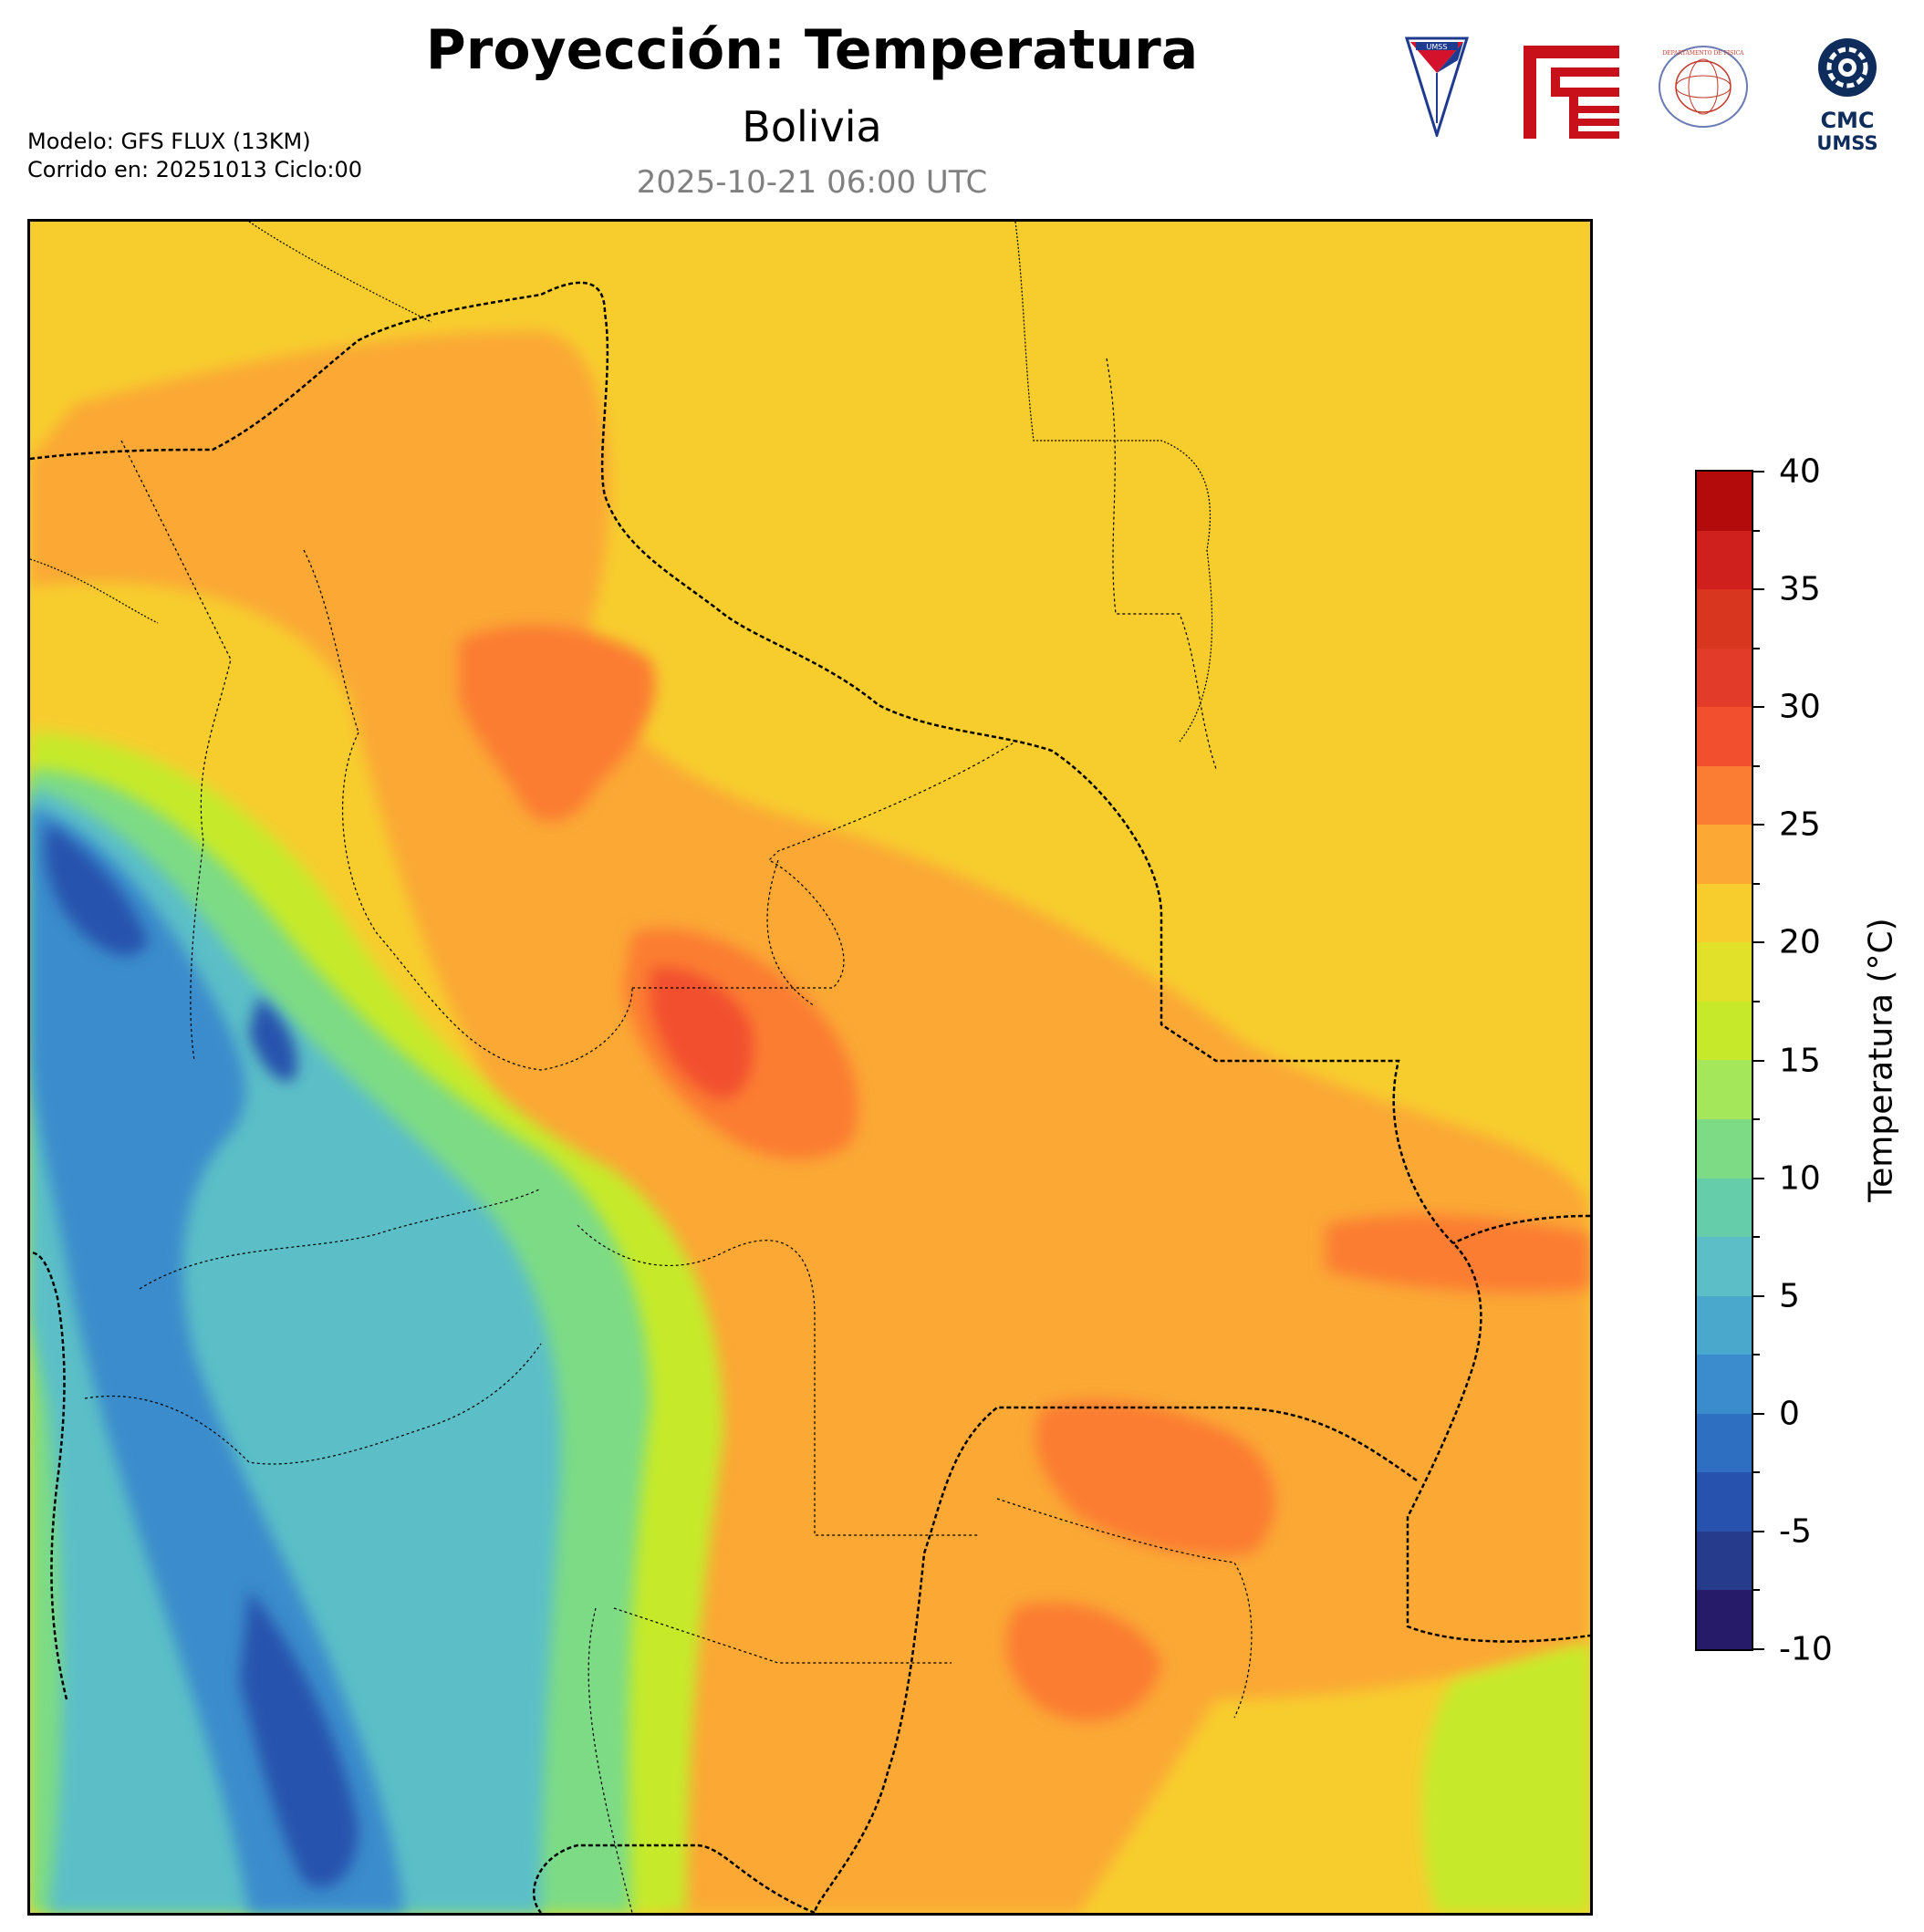  What do you see at coordinates (1437, 86) in the screenshot?
I see `umss-shield-logo: UMSS` at bounding box center [1437, 86].